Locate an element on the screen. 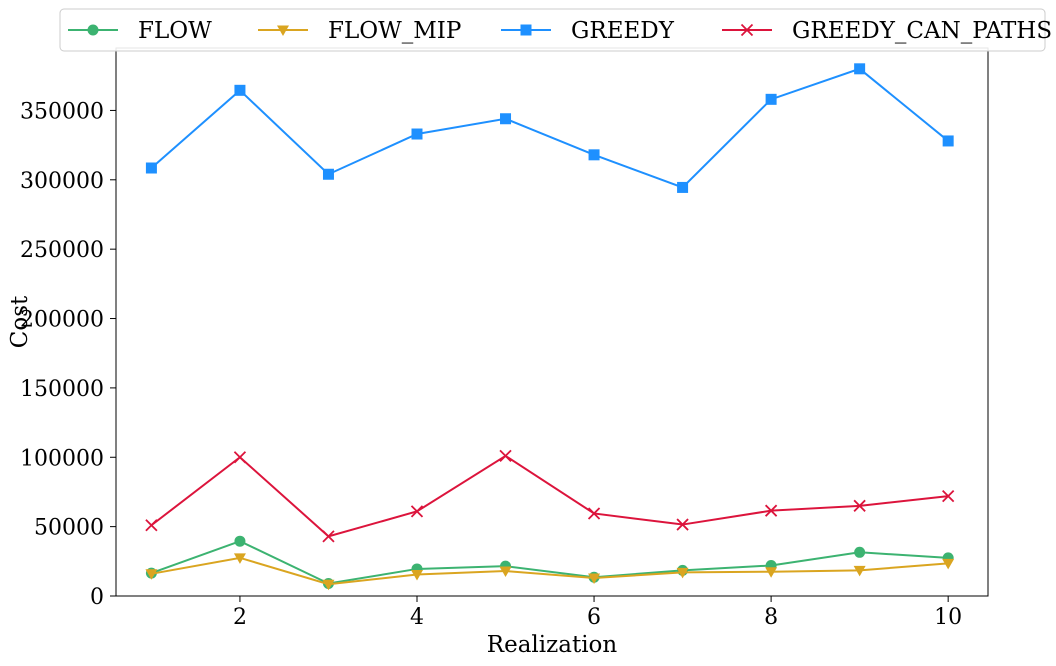 This screenshot has height=666, width=1056. x-tick-label: 8 is located at coordinates (771, 617).